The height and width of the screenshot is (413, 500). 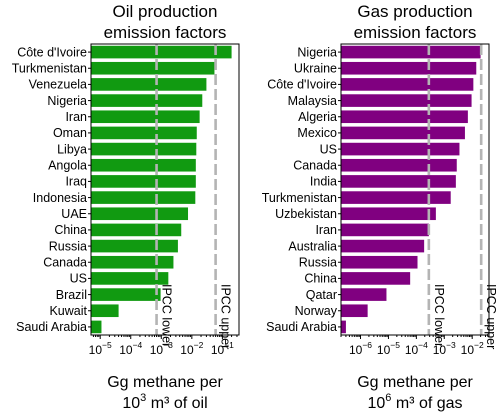 What do you see at coordinates (165, 382) in the screenshot?
I see `oil-x-axis-label-line-1: Gg methane per` at bounding box center [165, 382].